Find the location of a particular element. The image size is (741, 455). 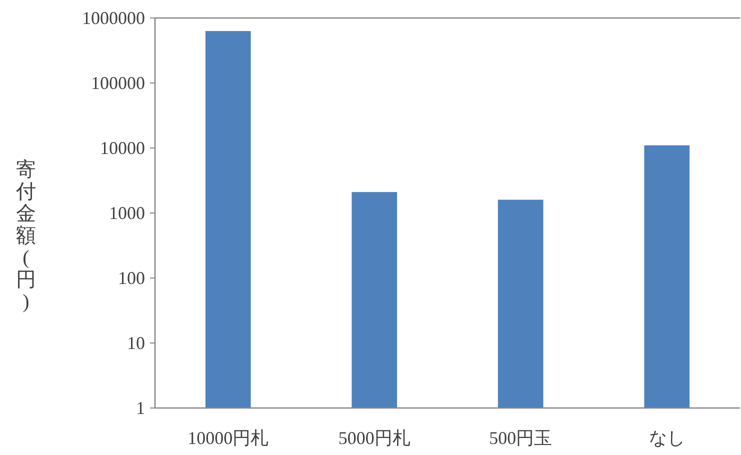

y-tick-label: 1 is located at coordinates (140, 408).